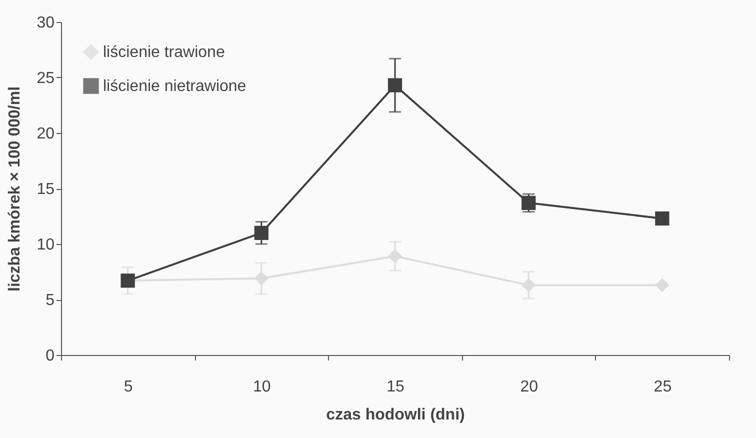  I want to click on x-axis-title: czas hodowli (dni), so click(395, 415).